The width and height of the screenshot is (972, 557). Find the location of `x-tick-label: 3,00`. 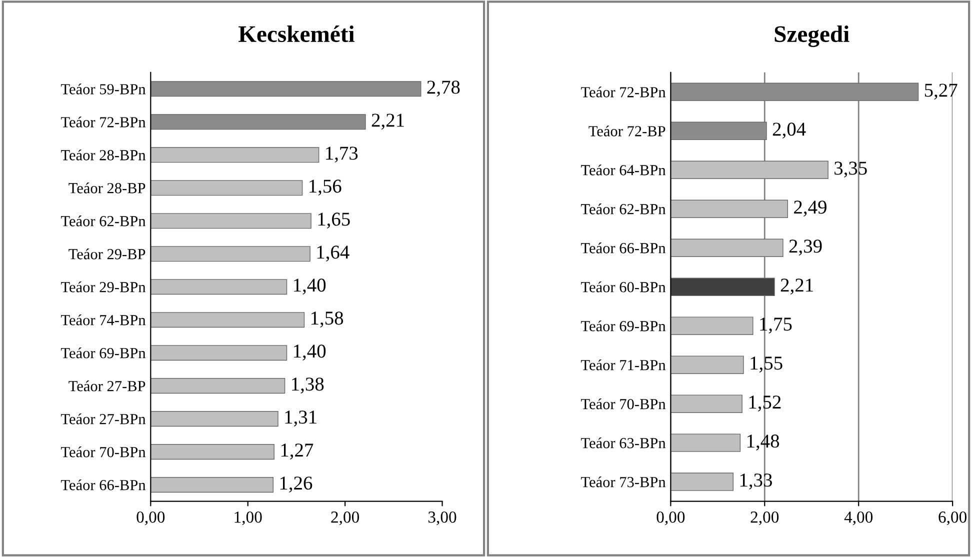

x-tick-label: 3,00 is located at coordinates (442, 519).